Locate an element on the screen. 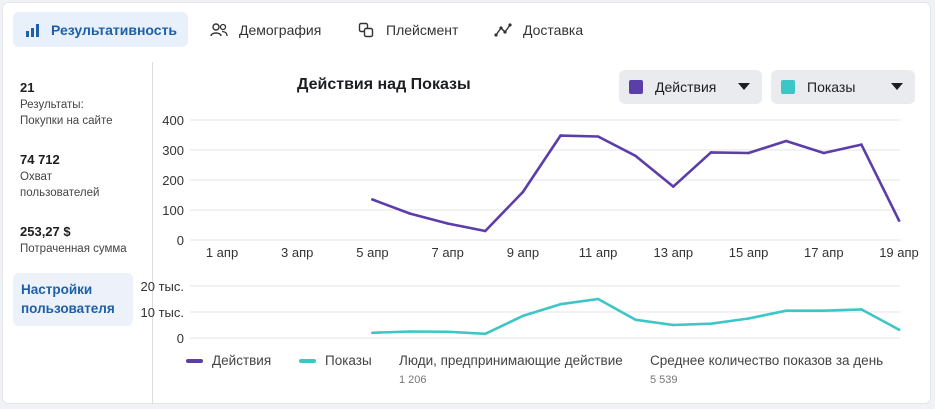 The height and width of the screenshot is (409, 935). tab-demography: Демография is located at coordinates (265, 29).